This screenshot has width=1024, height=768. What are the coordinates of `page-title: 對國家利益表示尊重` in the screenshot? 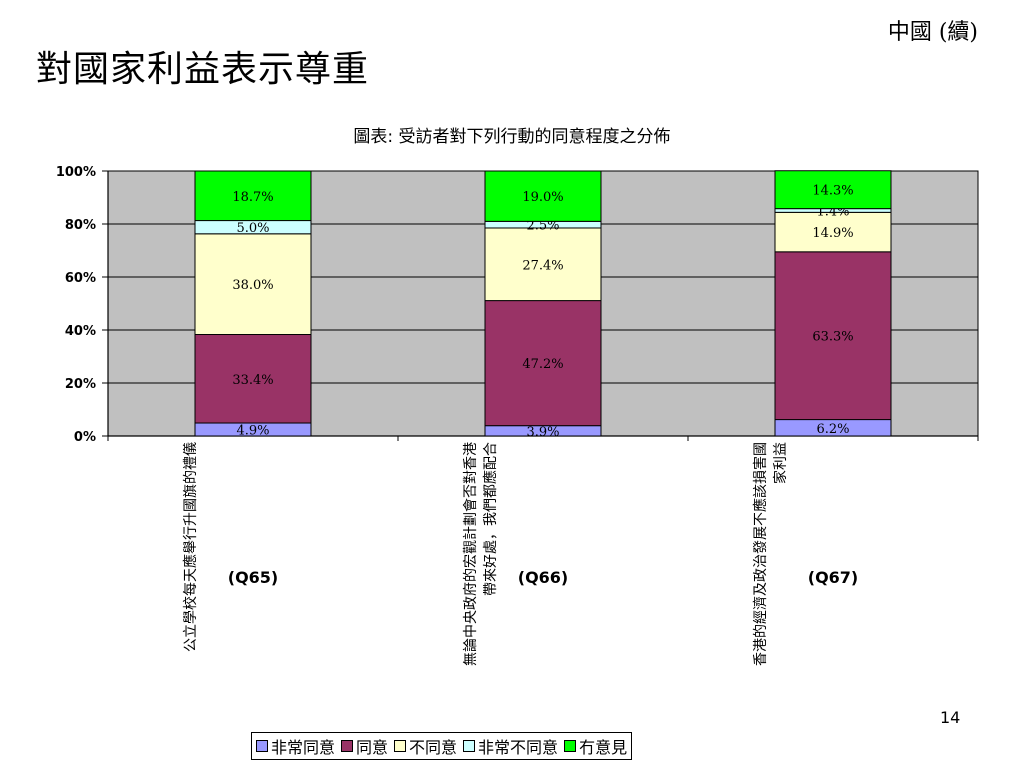 It's located at (203, 69).